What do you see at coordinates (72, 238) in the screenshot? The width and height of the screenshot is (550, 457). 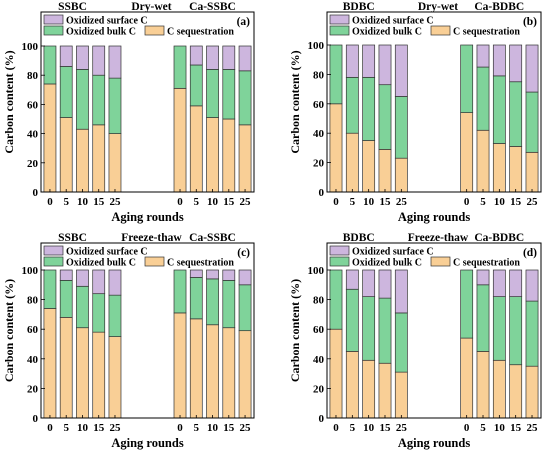 I see `group-label: SSBC` at bounding box center [72, 238].